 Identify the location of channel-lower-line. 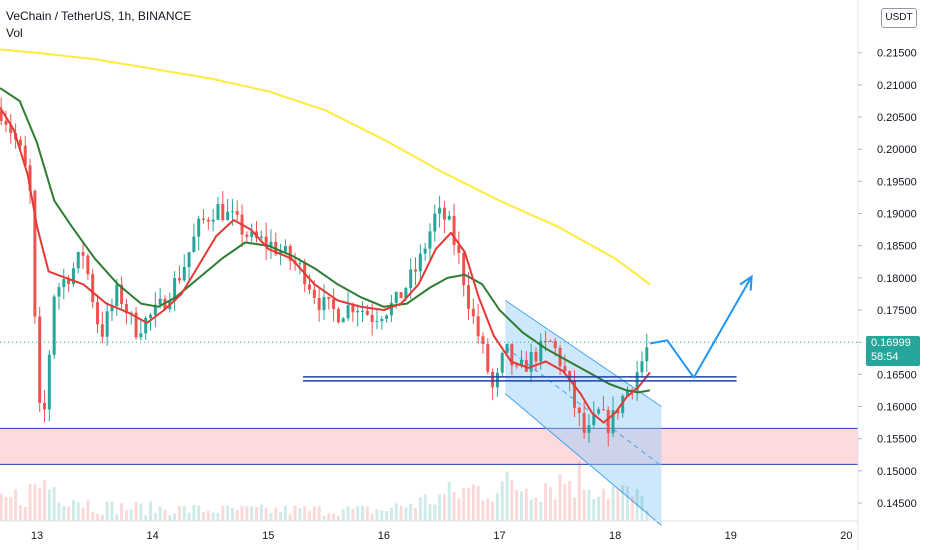
(583, 459).